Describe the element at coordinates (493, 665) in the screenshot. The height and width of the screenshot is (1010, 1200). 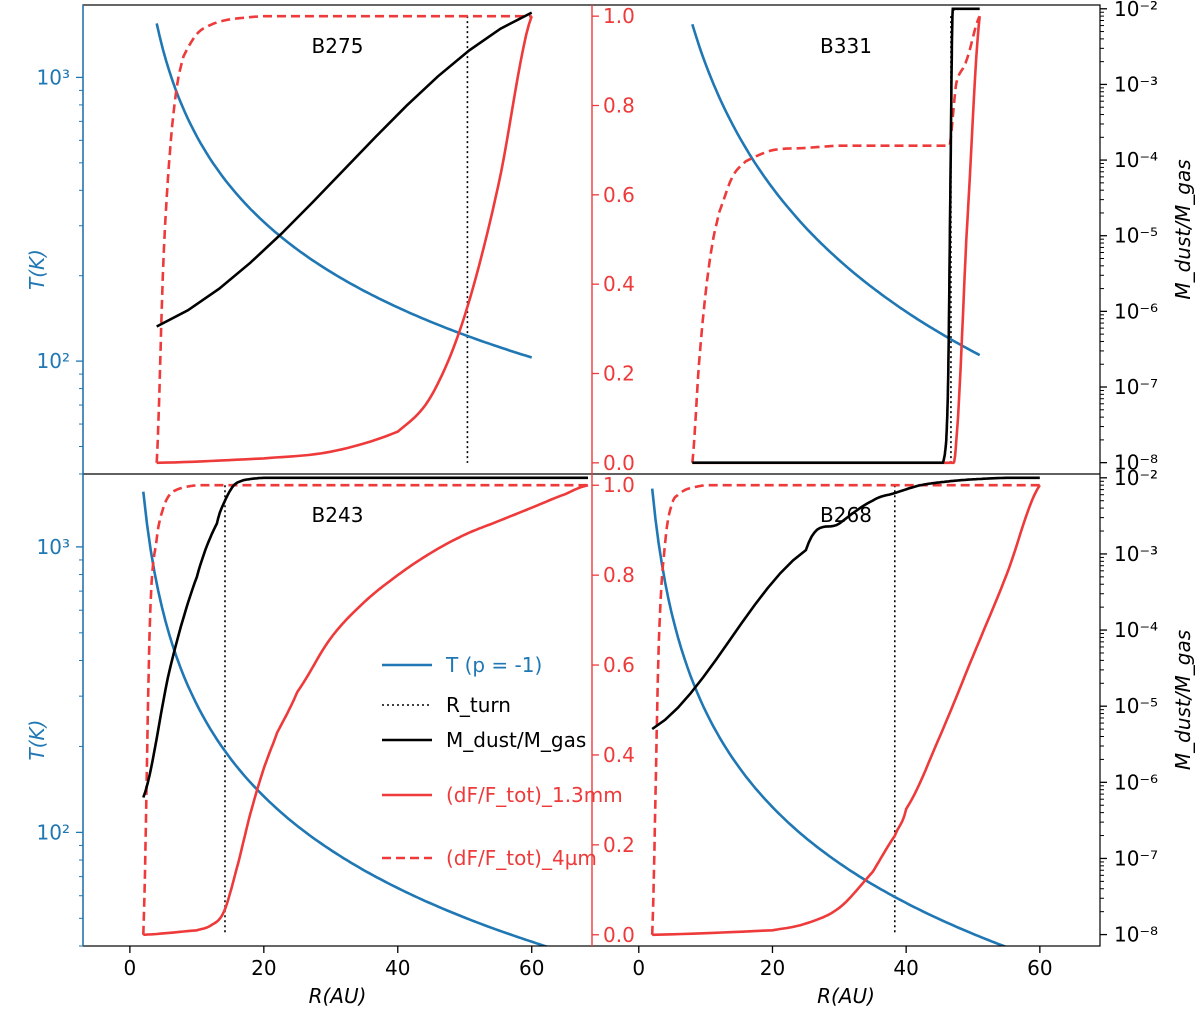
I see `legend-label: T (p = -1)` at that location.